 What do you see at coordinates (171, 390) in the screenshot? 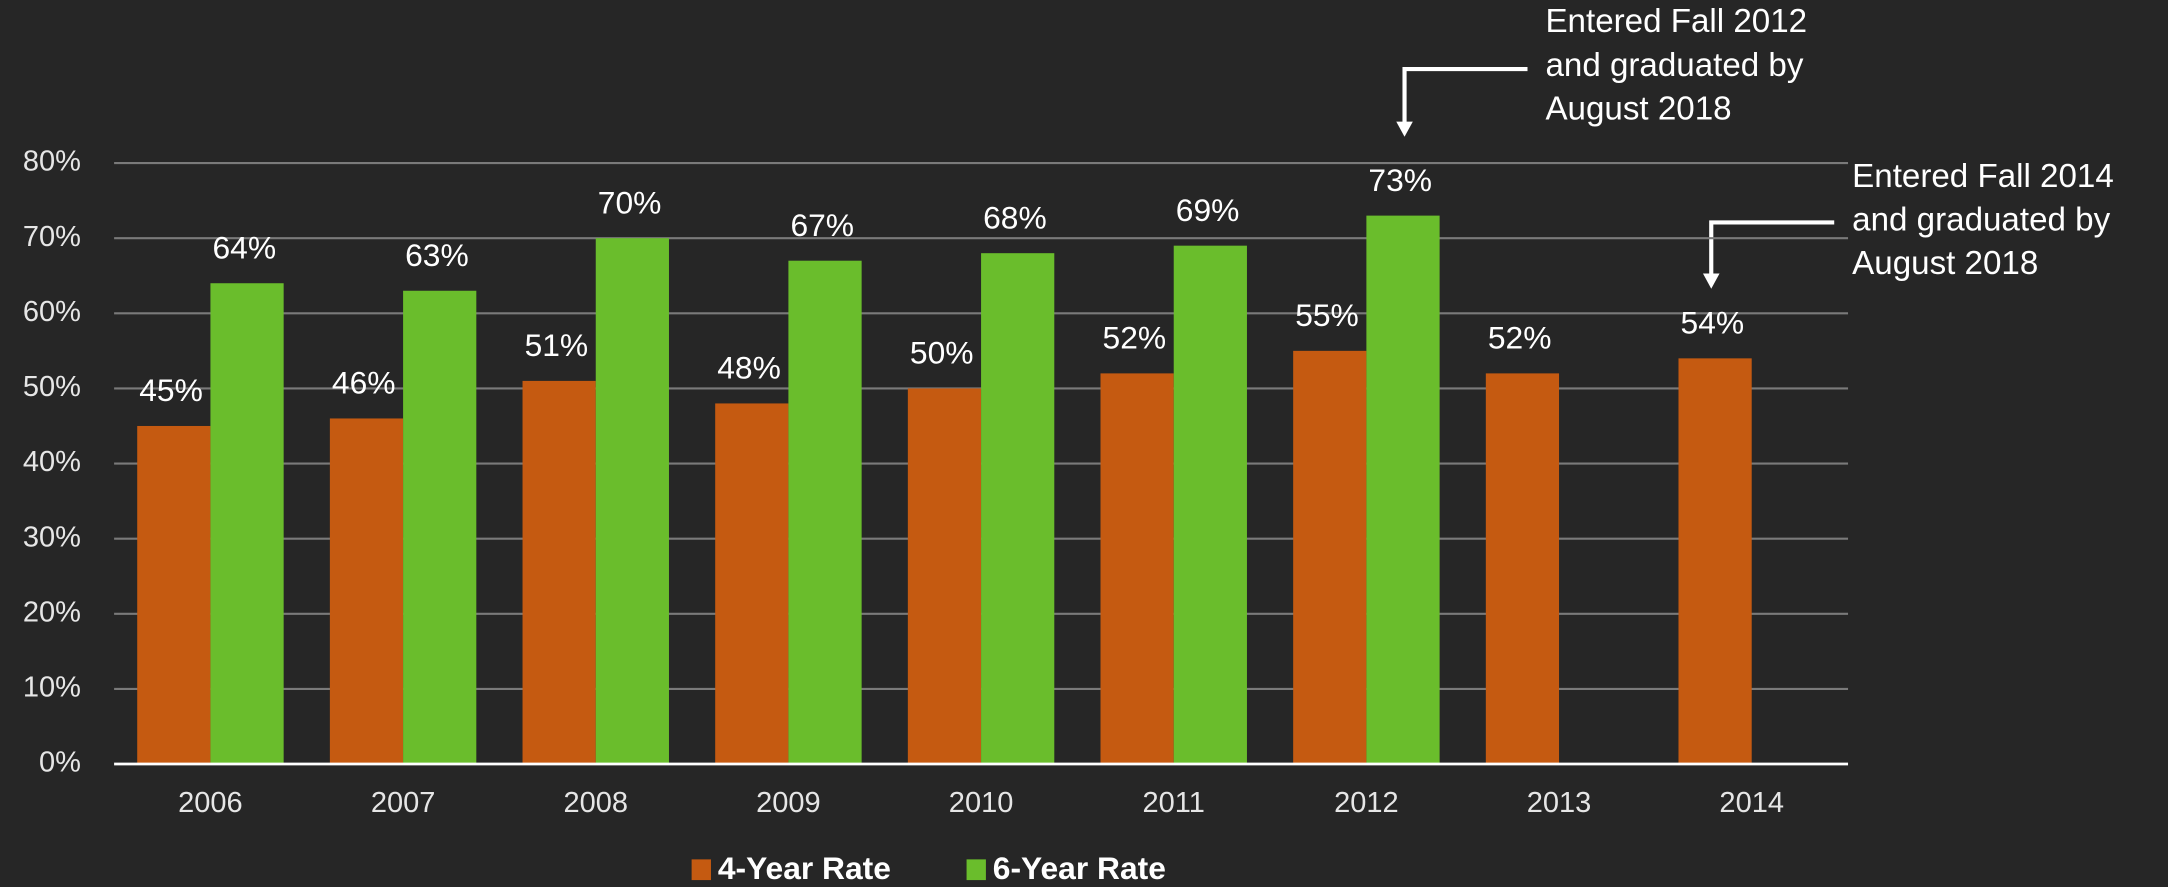
I see `data-label: 45%` at bounding box center [171, 390].